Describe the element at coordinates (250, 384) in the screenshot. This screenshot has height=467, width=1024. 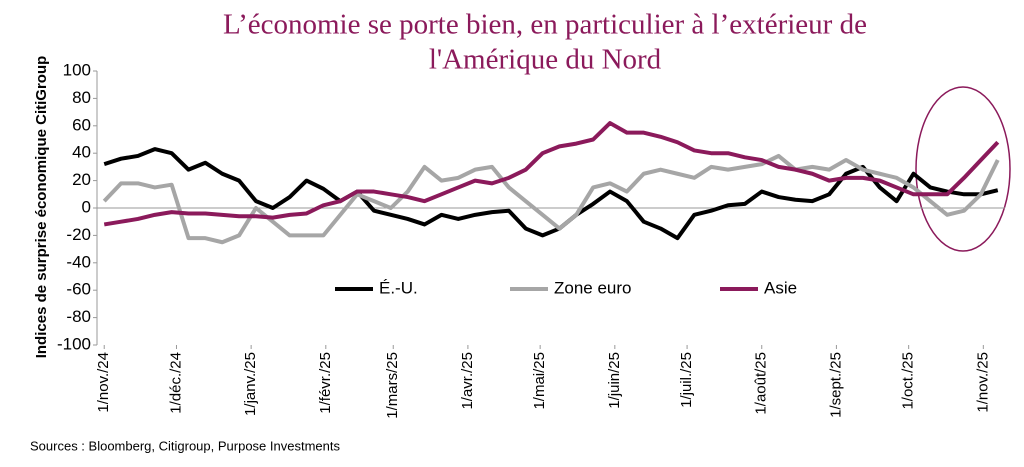
I see `x-tick-label: 1/janv./25` at that location.